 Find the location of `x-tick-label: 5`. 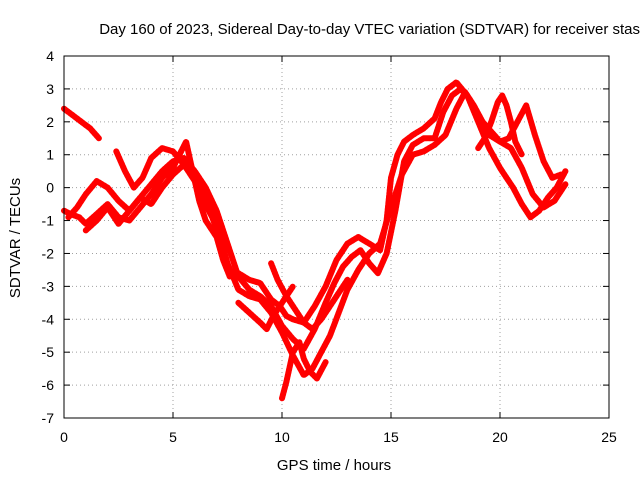

x-tick-label: 5 is located at coordinates (173, 437).